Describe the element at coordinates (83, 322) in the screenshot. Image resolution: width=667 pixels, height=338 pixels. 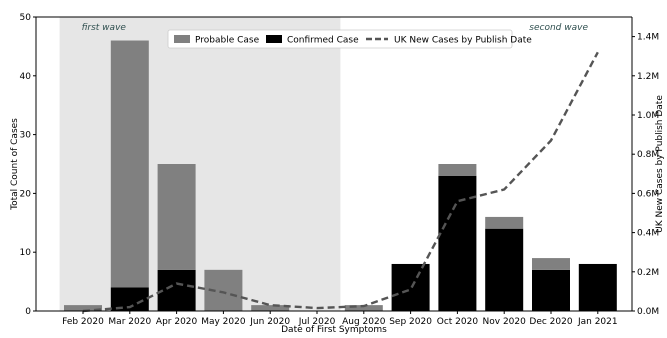
I see `x-tick-label: Feb 2020` at that location.